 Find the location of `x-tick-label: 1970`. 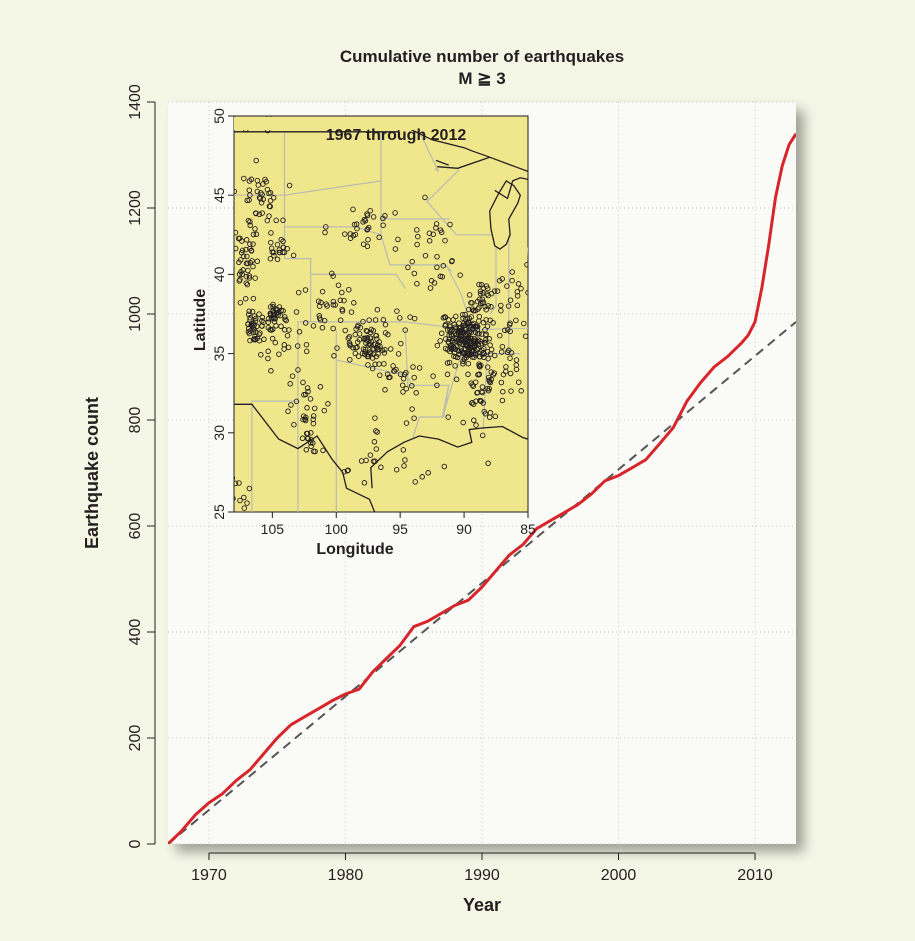

x-tick-label: 1970 is located at coordinates (209, 875).